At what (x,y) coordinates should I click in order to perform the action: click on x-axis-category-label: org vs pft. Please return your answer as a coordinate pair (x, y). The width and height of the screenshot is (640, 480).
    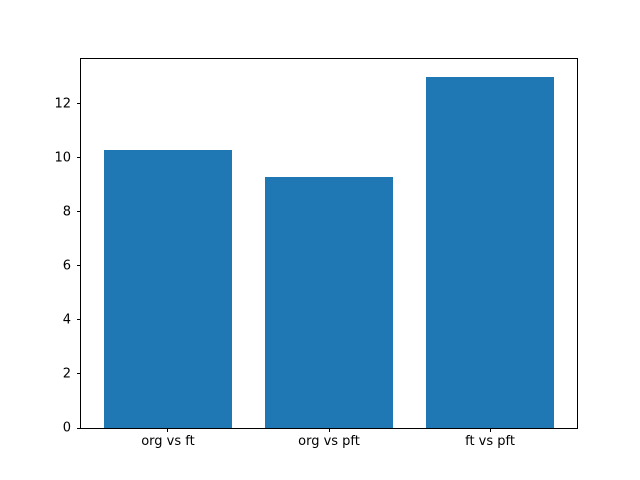
    Looking at the image, I should click on (329, 441).